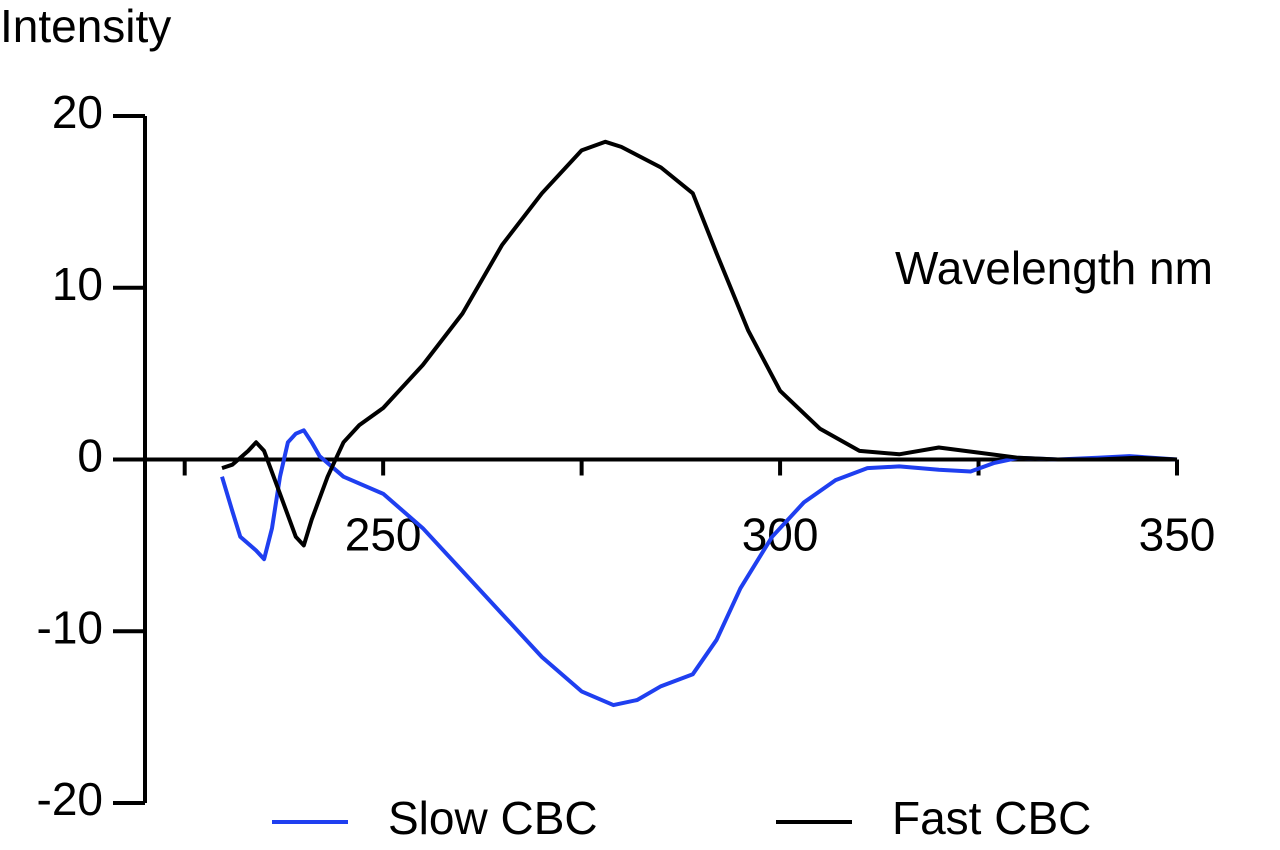 The height and width of the screenshot is (850, 1280). I want to click on y-tick-label: -10, so click(70, 627).